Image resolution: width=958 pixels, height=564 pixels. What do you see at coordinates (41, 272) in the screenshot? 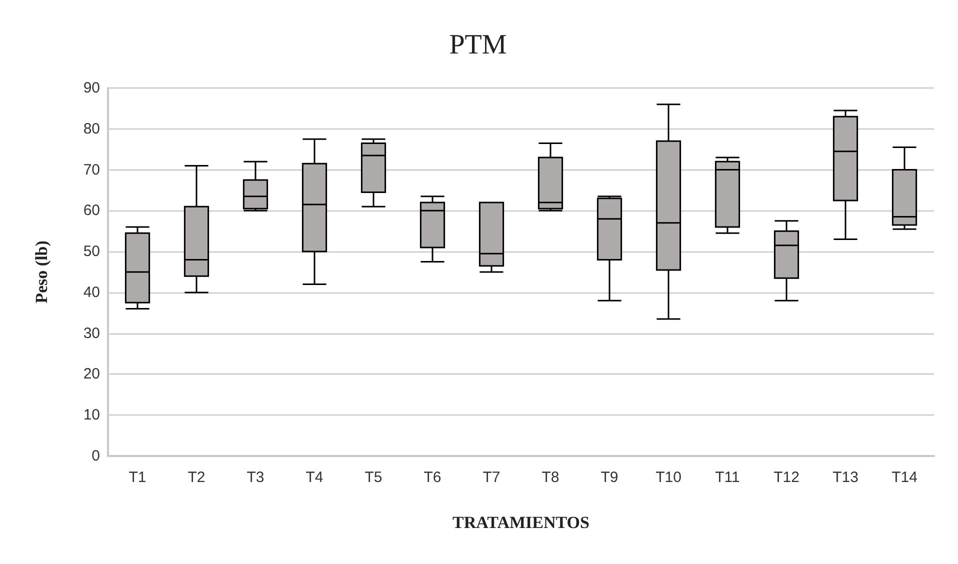
I see `y-axis-title: Peso (lb)` at bounding box center [41, 272].